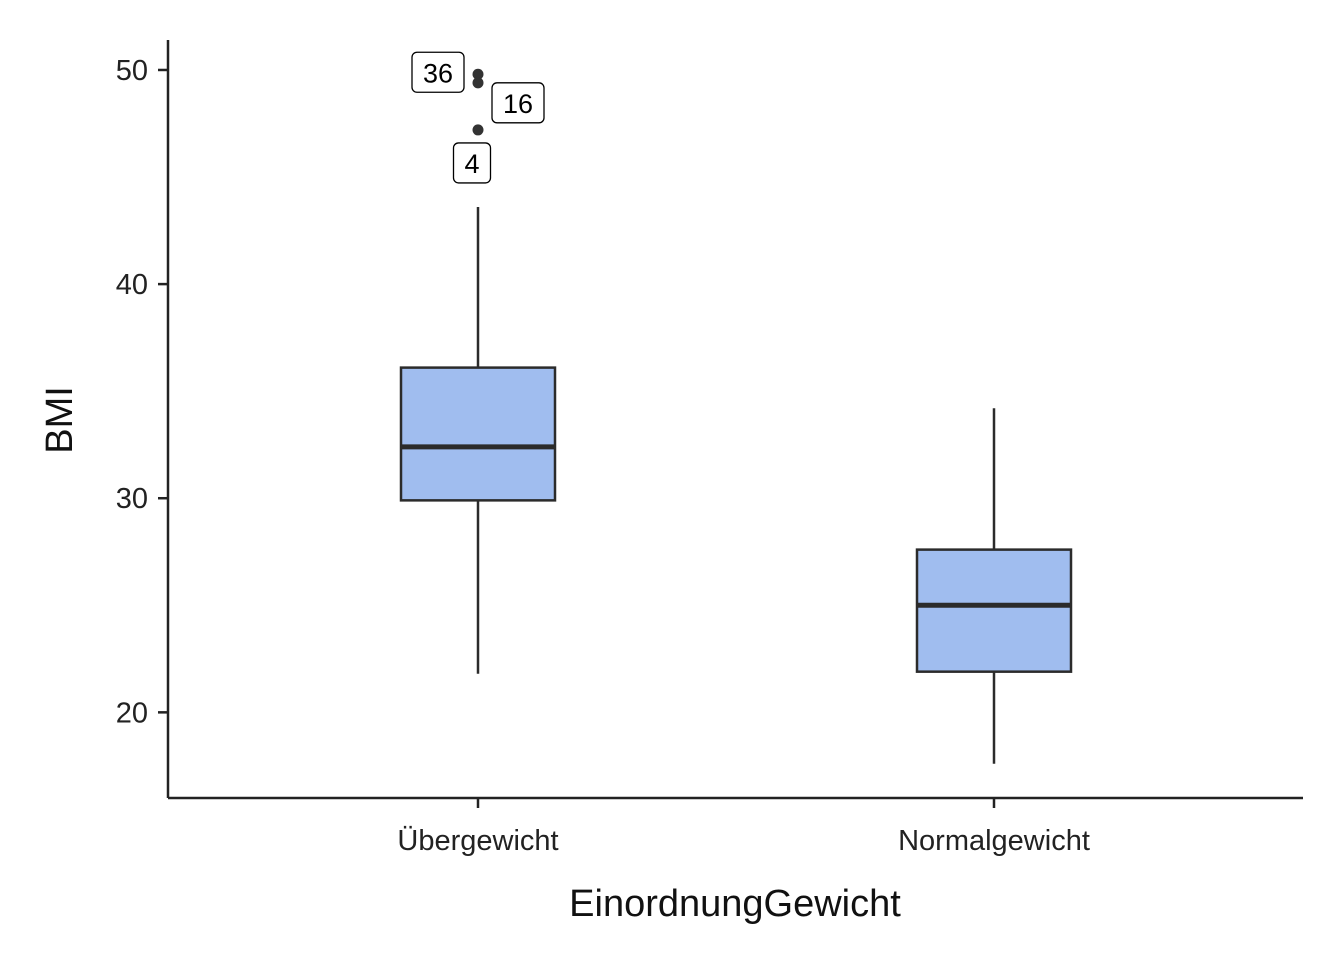  I want to click on outlier-label-text: 4, so click(471, 164).